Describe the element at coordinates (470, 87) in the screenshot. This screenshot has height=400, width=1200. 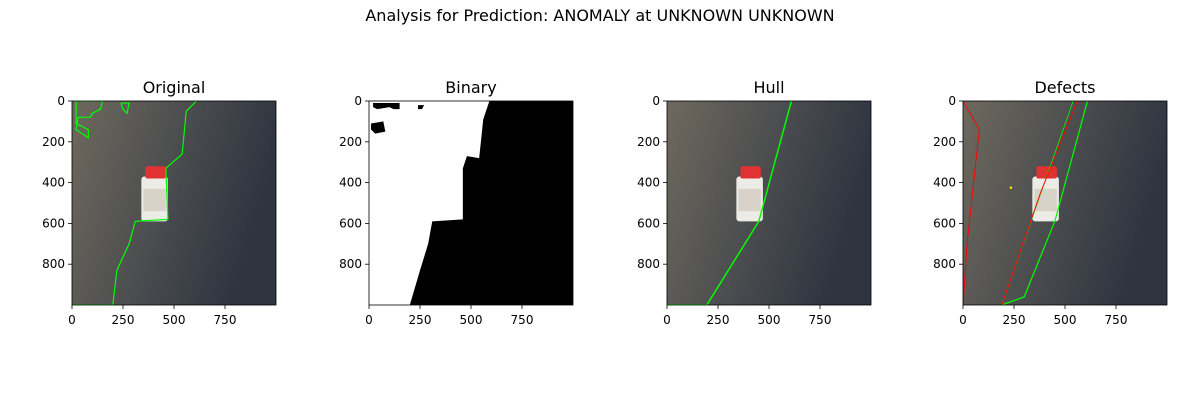
I see `panel-title: Binary` at that location.